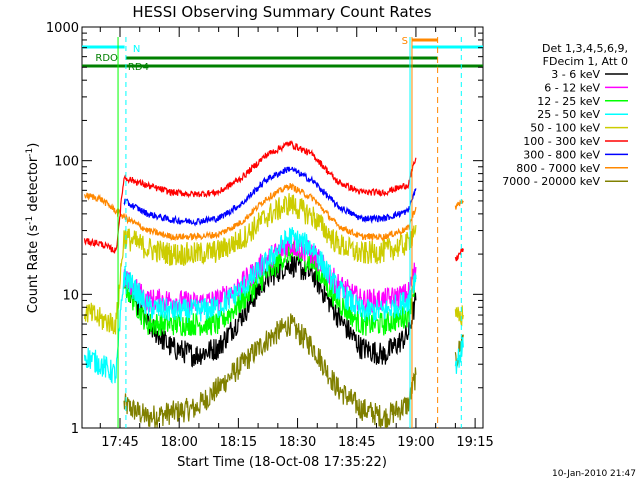 Image resolution: width=640 pixels, height=485 pixels. What do you see at coordinates (138, 67) in the screenshot?
I see `status-annotation: RD4` at bounding box center [138, 67].